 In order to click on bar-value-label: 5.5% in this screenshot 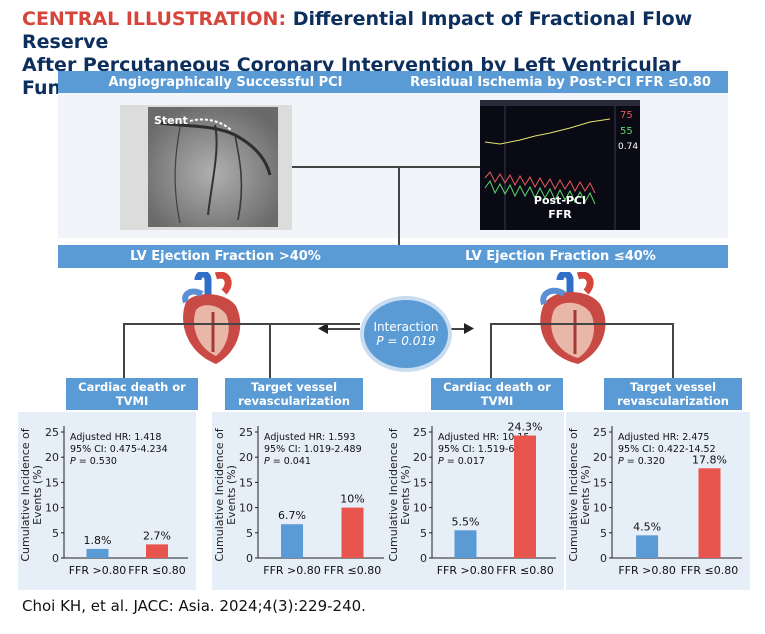, I will do `click(466, 521)`.